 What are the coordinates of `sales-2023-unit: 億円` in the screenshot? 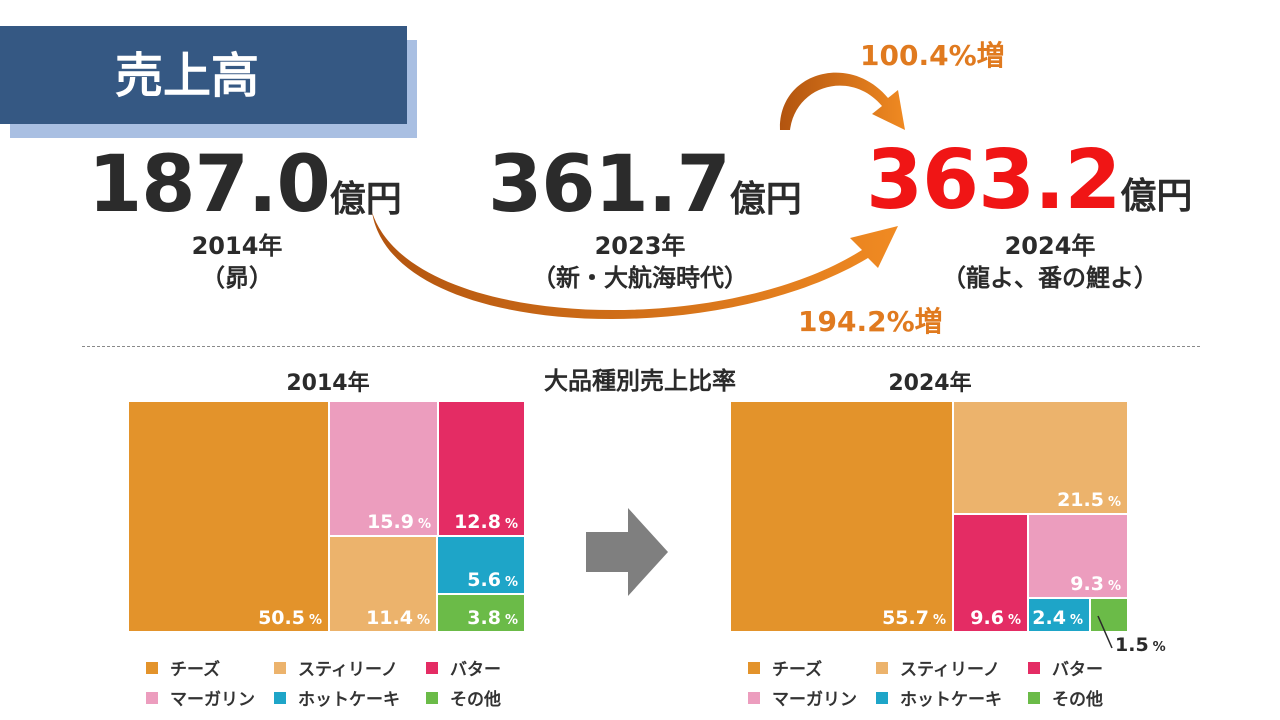 It's located at (765, 199).